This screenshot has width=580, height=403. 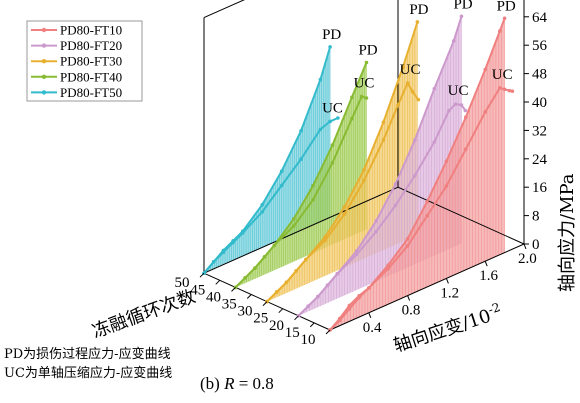 What do you see at coordinates (488, 276) in the screenshot?
I see `x-tick-label: 1.6` at bounding box center [488, 276].